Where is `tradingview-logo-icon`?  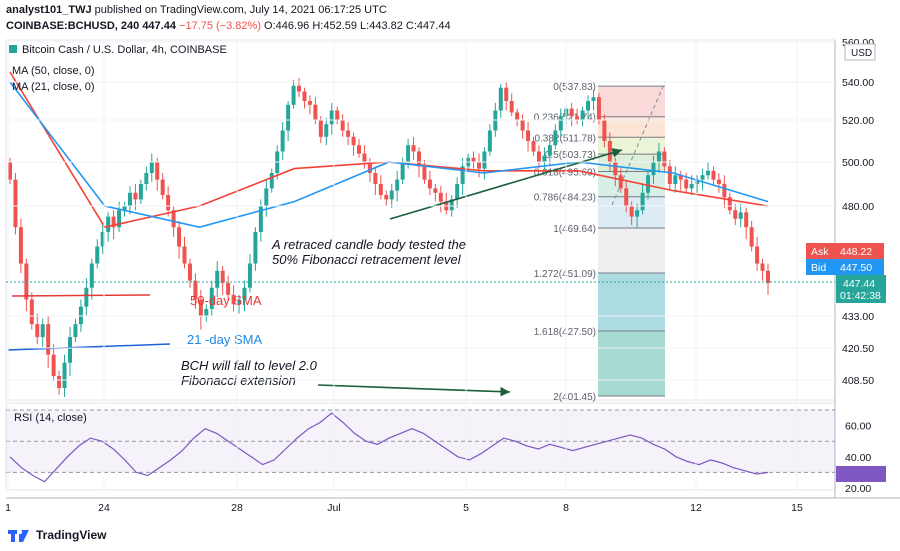 tradingview-logo-icon is located at coordinates (18, 536).